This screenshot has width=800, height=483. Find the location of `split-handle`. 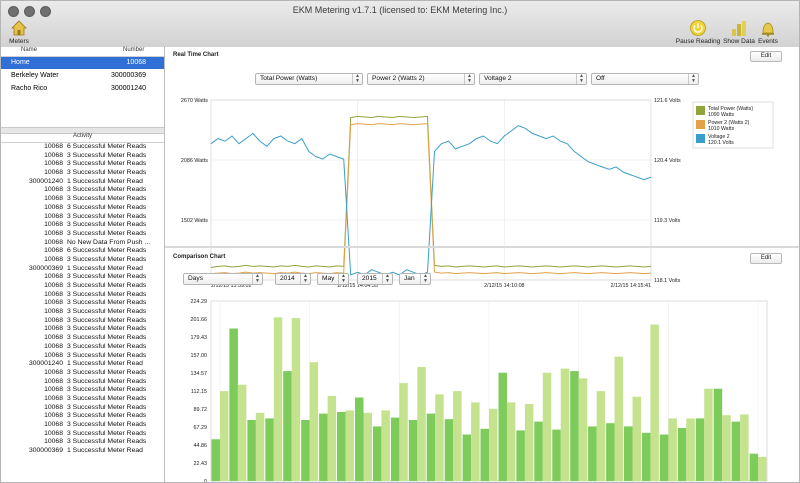

split-handle is located at coordinates (82, 130).